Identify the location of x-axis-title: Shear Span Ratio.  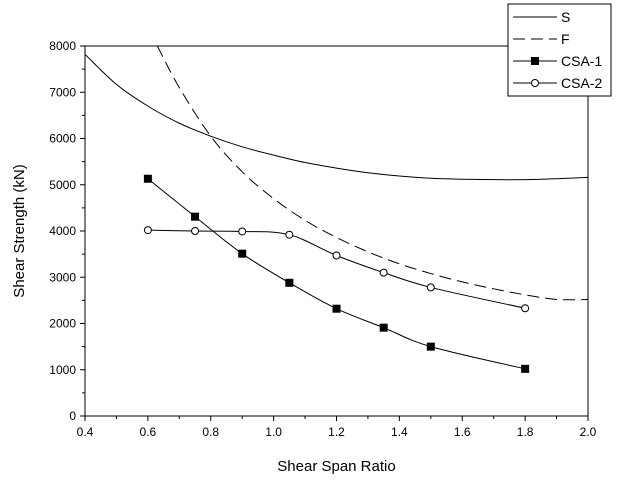
(336, 466).